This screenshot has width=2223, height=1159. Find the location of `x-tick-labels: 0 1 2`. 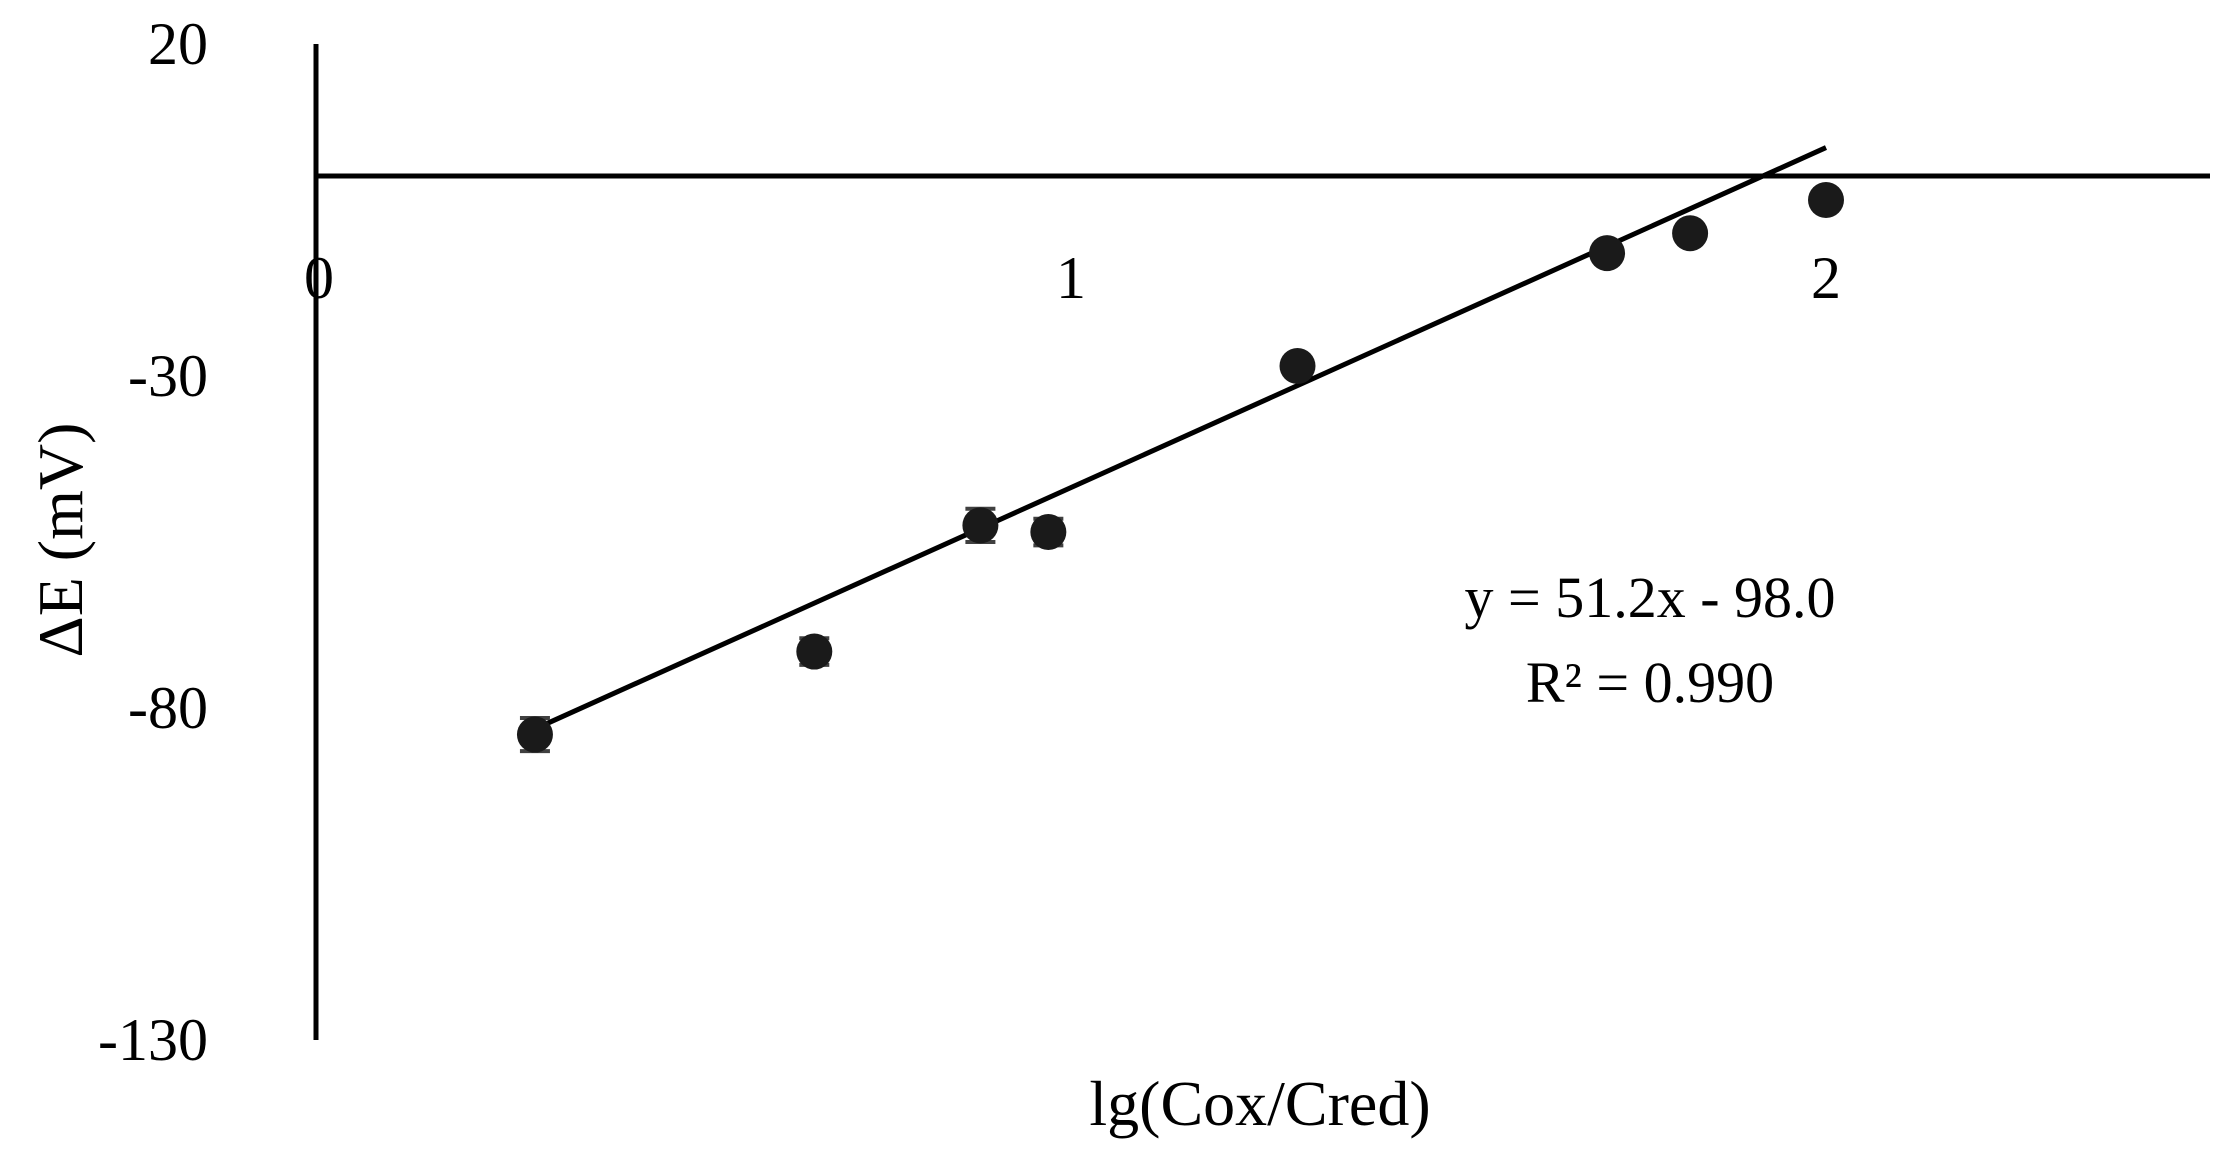

x-tick-labels: 0 1 2 is located at coordinates (1072, 278).